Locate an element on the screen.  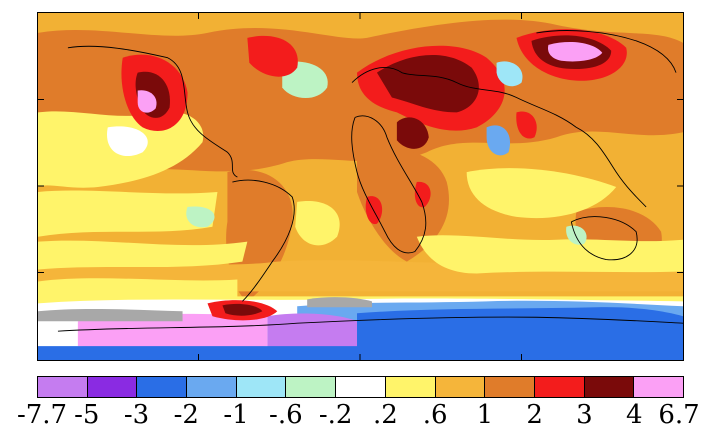
colorbar-tick-label: 6.7 is located at coordinates (679, 415).